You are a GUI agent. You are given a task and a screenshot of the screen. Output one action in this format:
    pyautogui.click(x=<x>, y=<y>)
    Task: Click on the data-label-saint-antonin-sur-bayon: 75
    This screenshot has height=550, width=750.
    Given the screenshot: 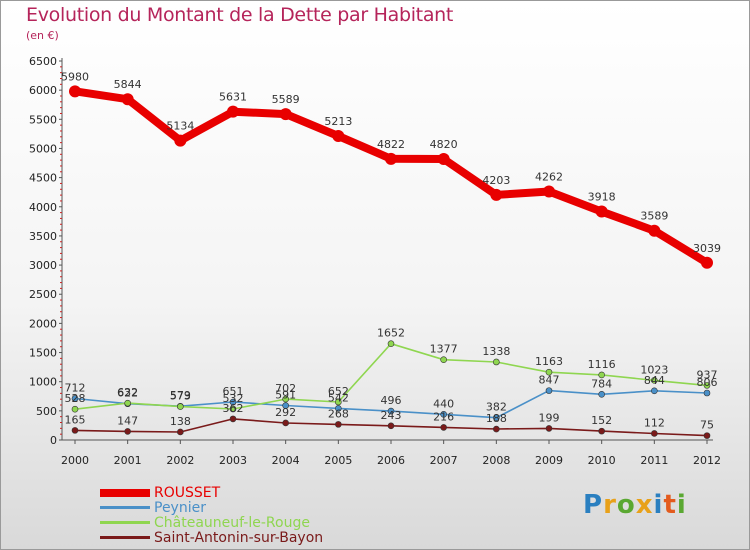 What is the action you would take?
    pyautogui.click(x=707, y=425)
    